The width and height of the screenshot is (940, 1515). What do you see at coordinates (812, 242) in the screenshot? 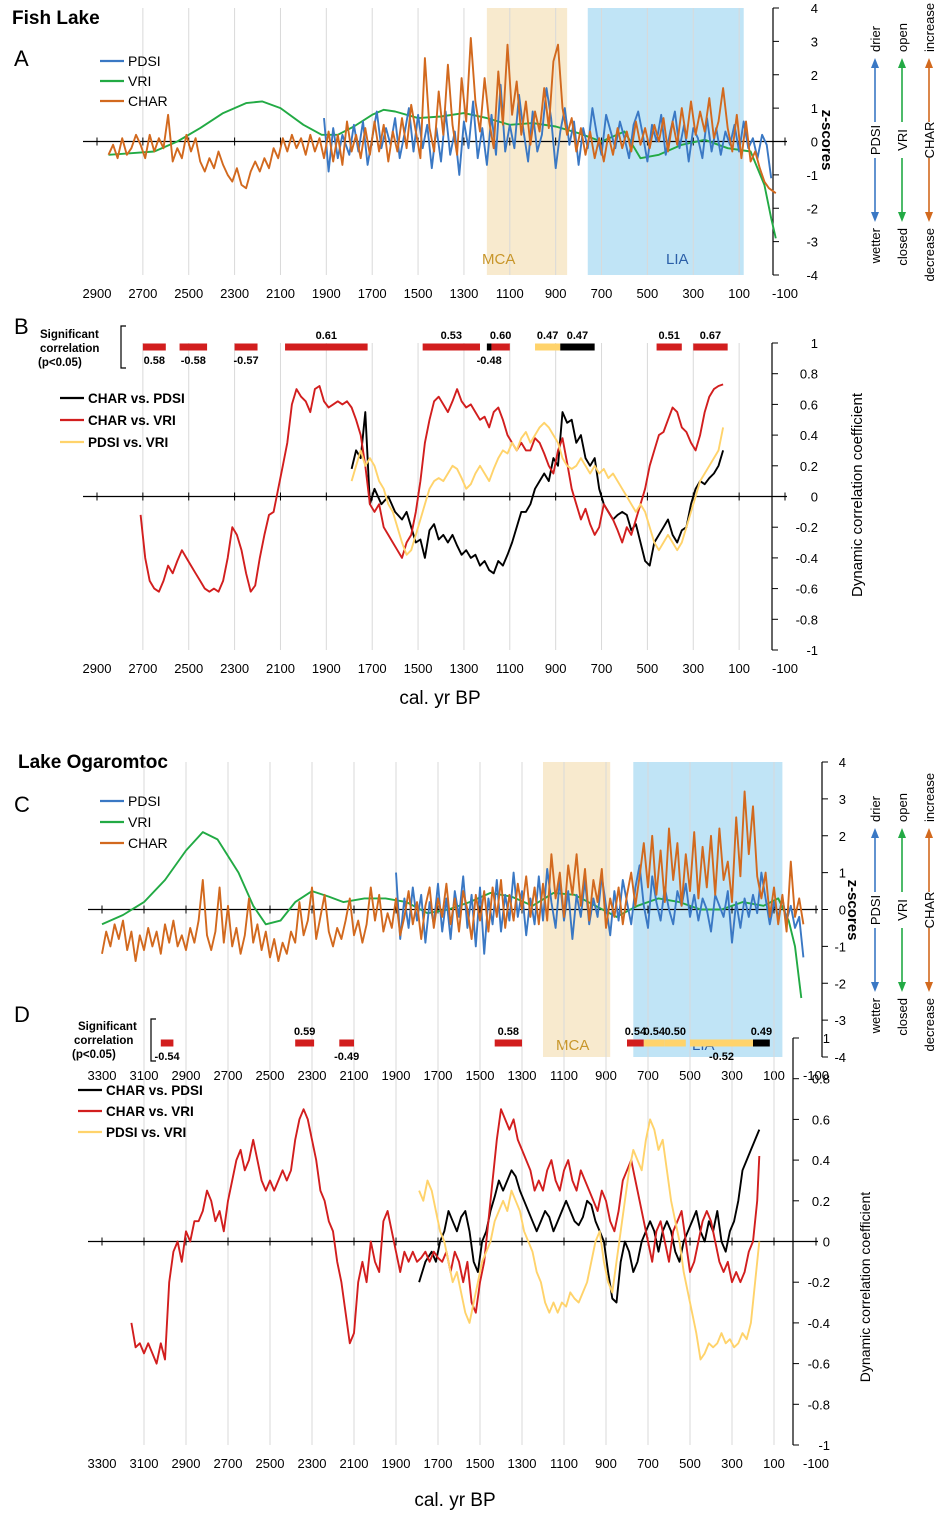
I see `y-tick-label: -3` at bounding box center [812, 242].